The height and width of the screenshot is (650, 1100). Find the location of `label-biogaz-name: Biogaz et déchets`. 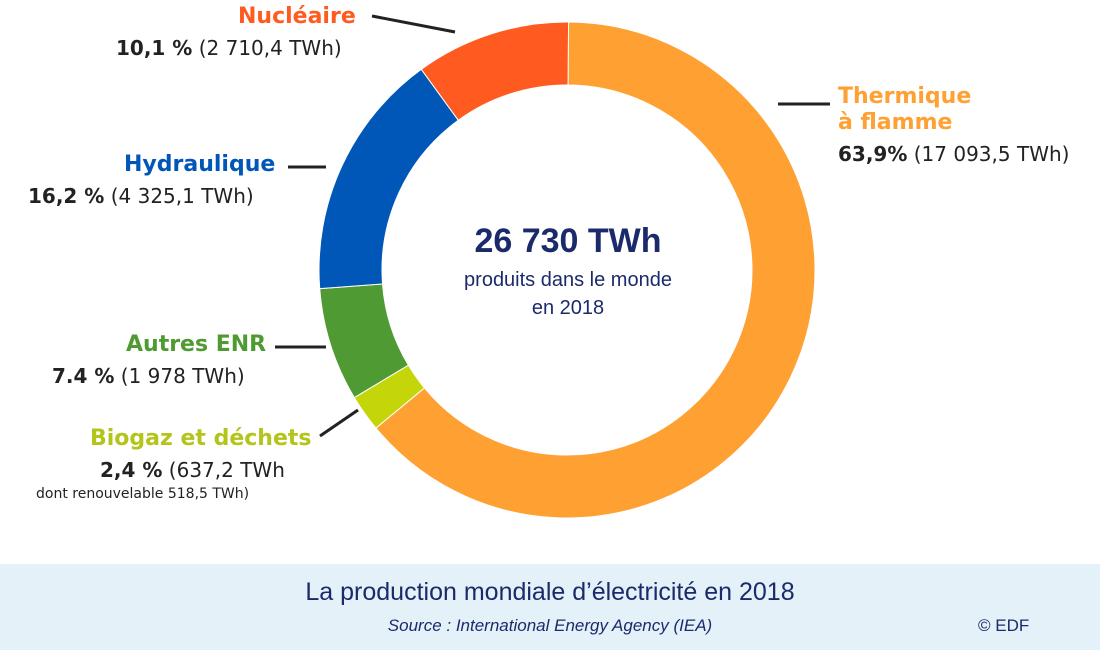

label-biogaz-name: Biogaz et déchets is located at coordinates (201, 438).